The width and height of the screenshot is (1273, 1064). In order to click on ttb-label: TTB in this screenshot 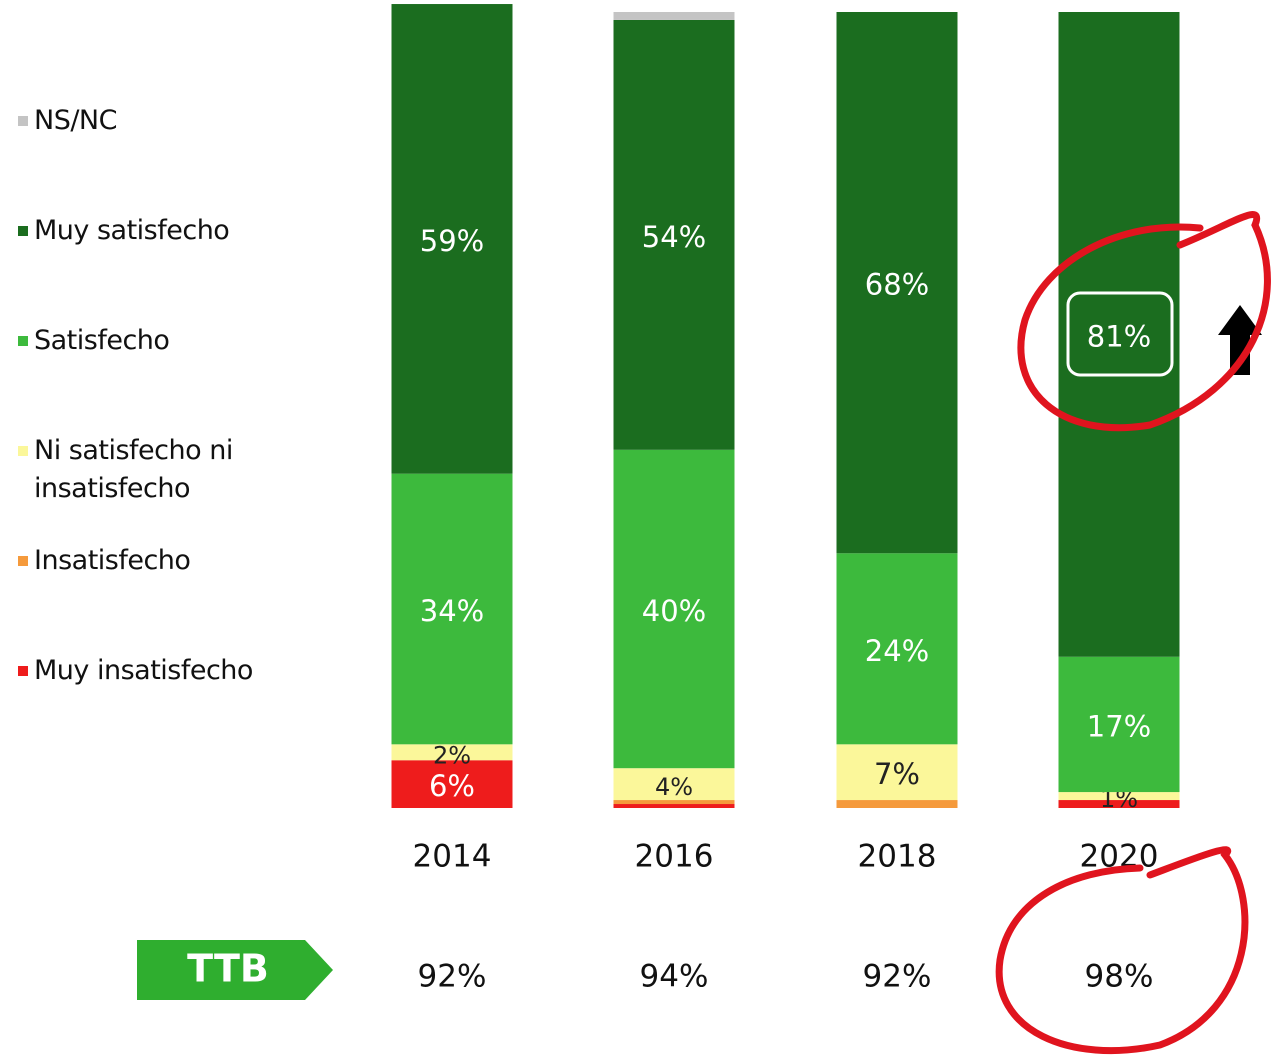, I will do `click(228, 969)`.